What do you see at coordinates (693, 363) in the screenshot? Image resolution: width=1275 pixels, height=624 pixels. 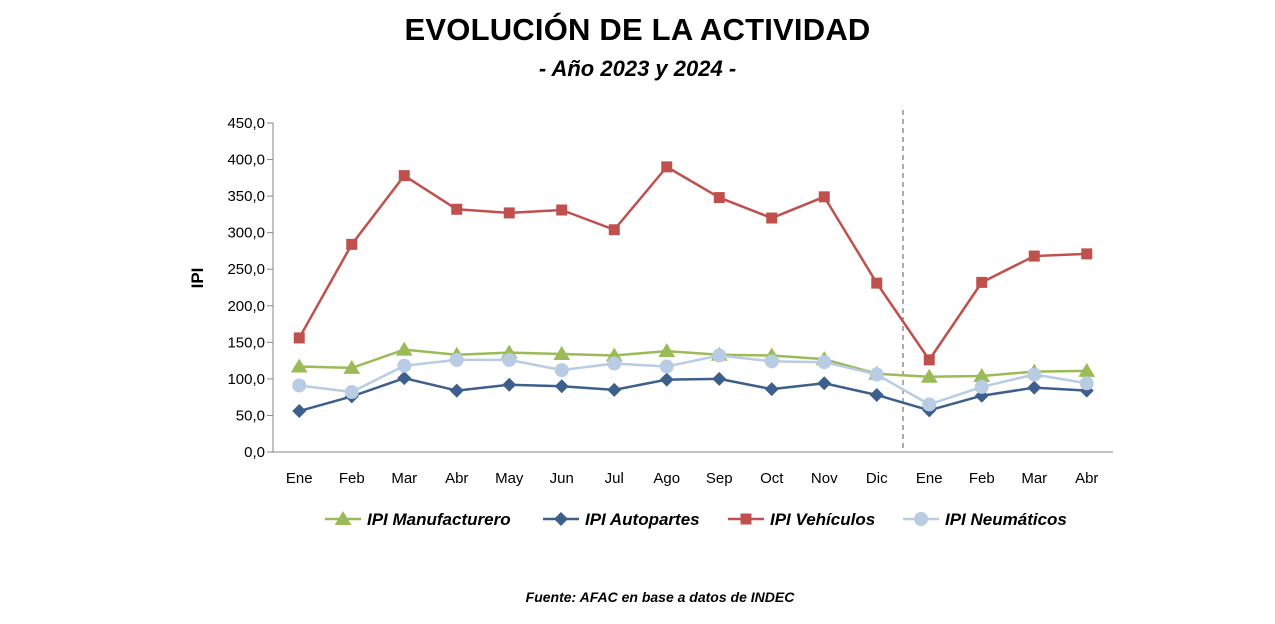 I see `series-line-ipi-manufacturero` at bounding box center [693, 363].